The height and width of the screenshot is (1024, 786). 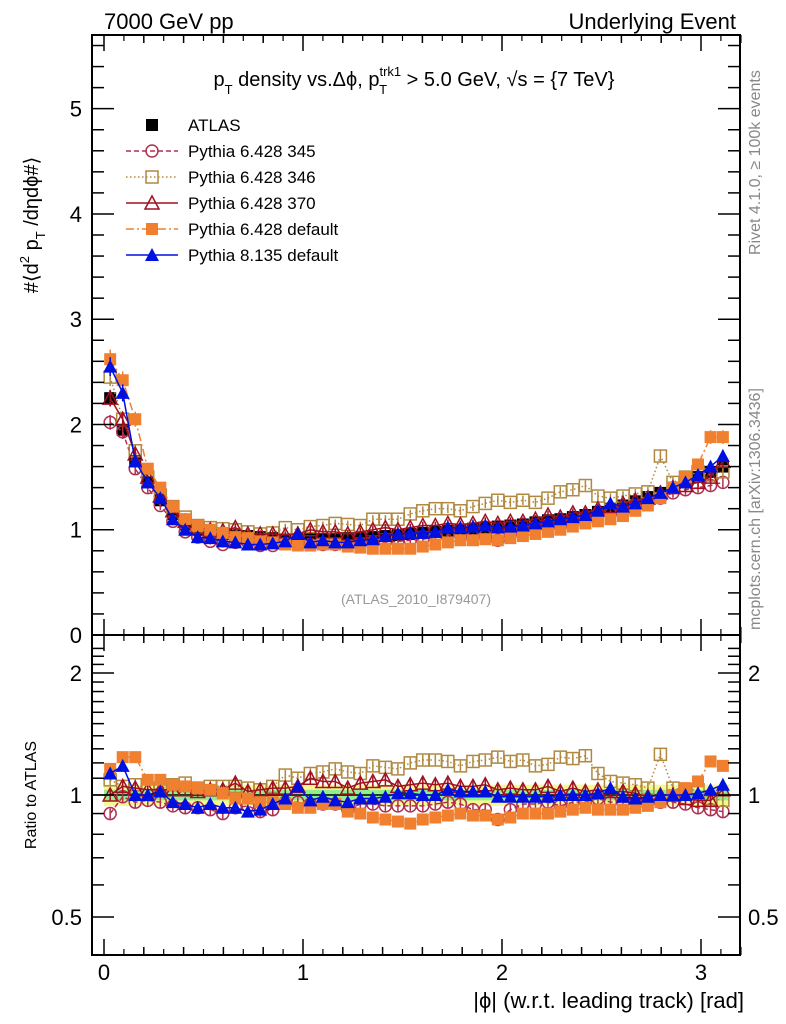 What do you see at coordinates (76, 319) in the screenshot?
I see `y-tick-label: 3` at bounding box center [76, 319].